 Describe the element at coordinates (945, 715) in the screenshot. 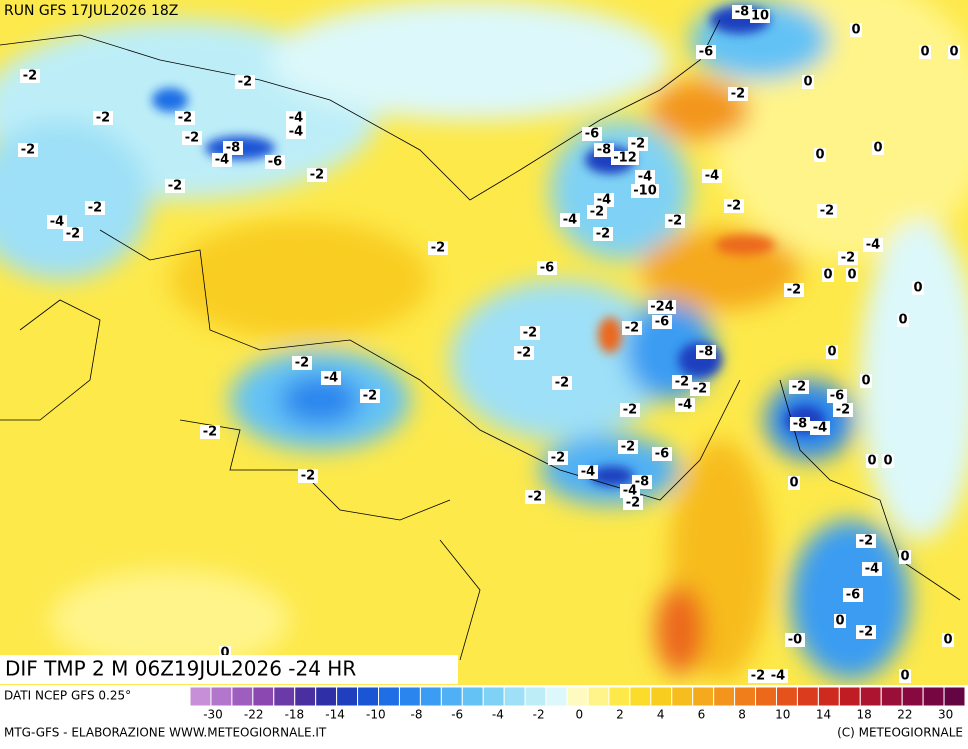

I see `colorbar-label: 30` at that location.